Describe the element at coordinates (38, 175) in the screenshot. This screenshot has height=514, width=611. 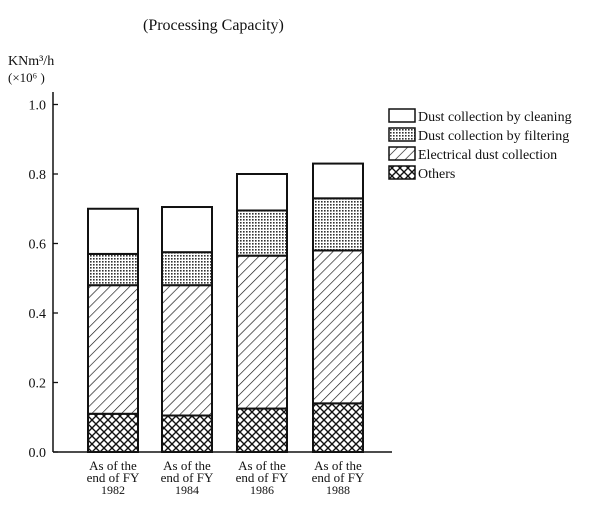
I see `y-tick-label: 0.8` at that location.